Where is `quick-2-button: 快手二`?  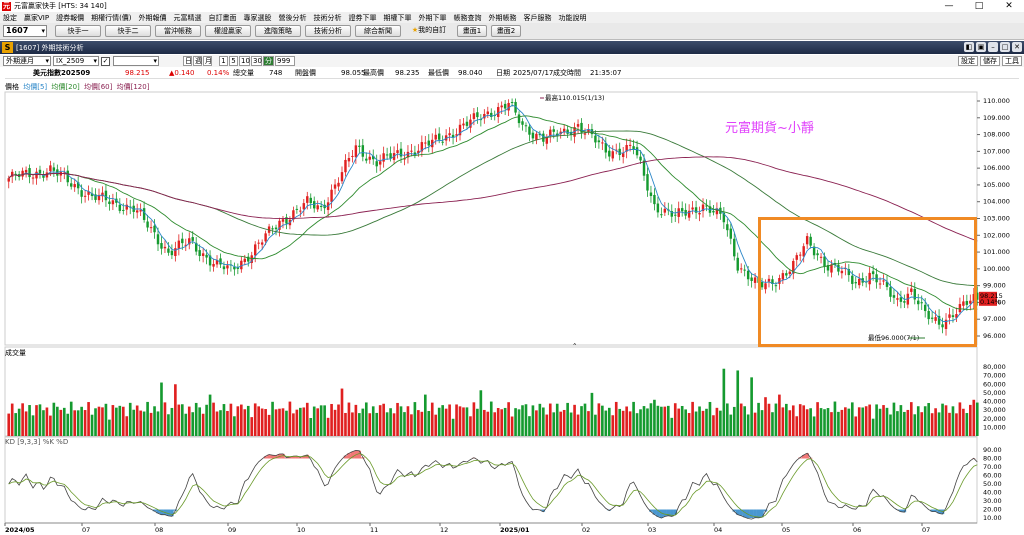
quick-2-button: 快手二 is located at coordinates (128, 31).